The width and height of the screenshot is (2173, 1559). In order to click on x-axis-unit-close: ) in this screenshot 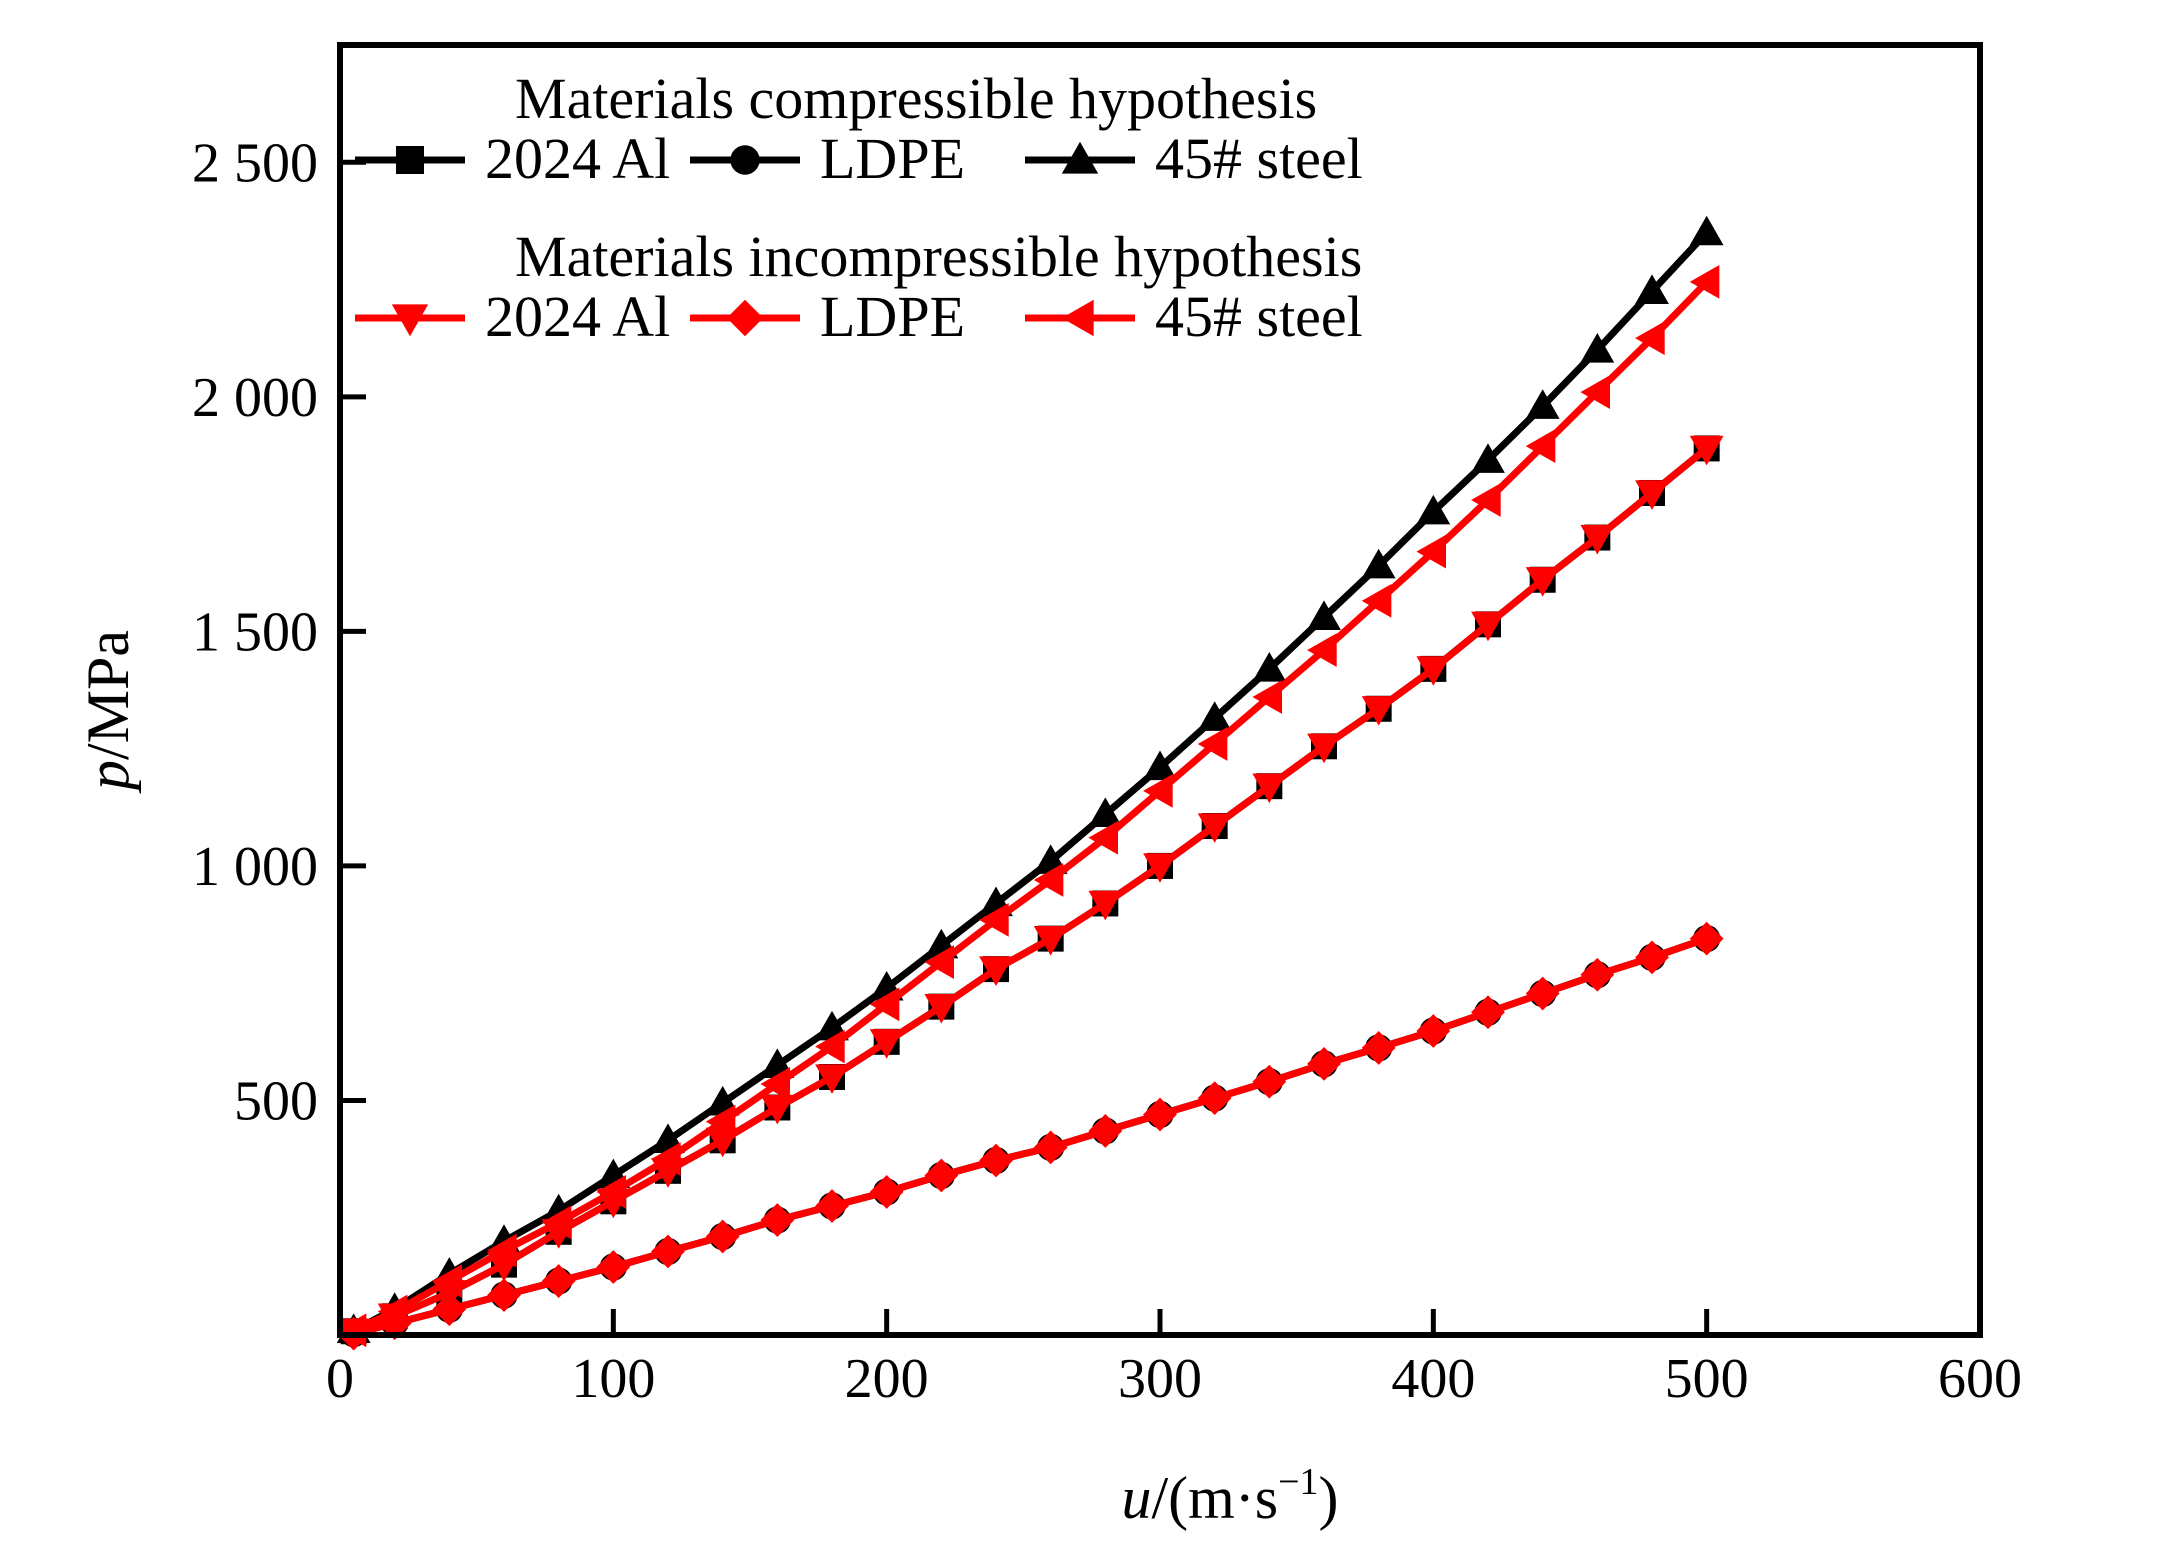, I will do `click(1329, 1498)`.